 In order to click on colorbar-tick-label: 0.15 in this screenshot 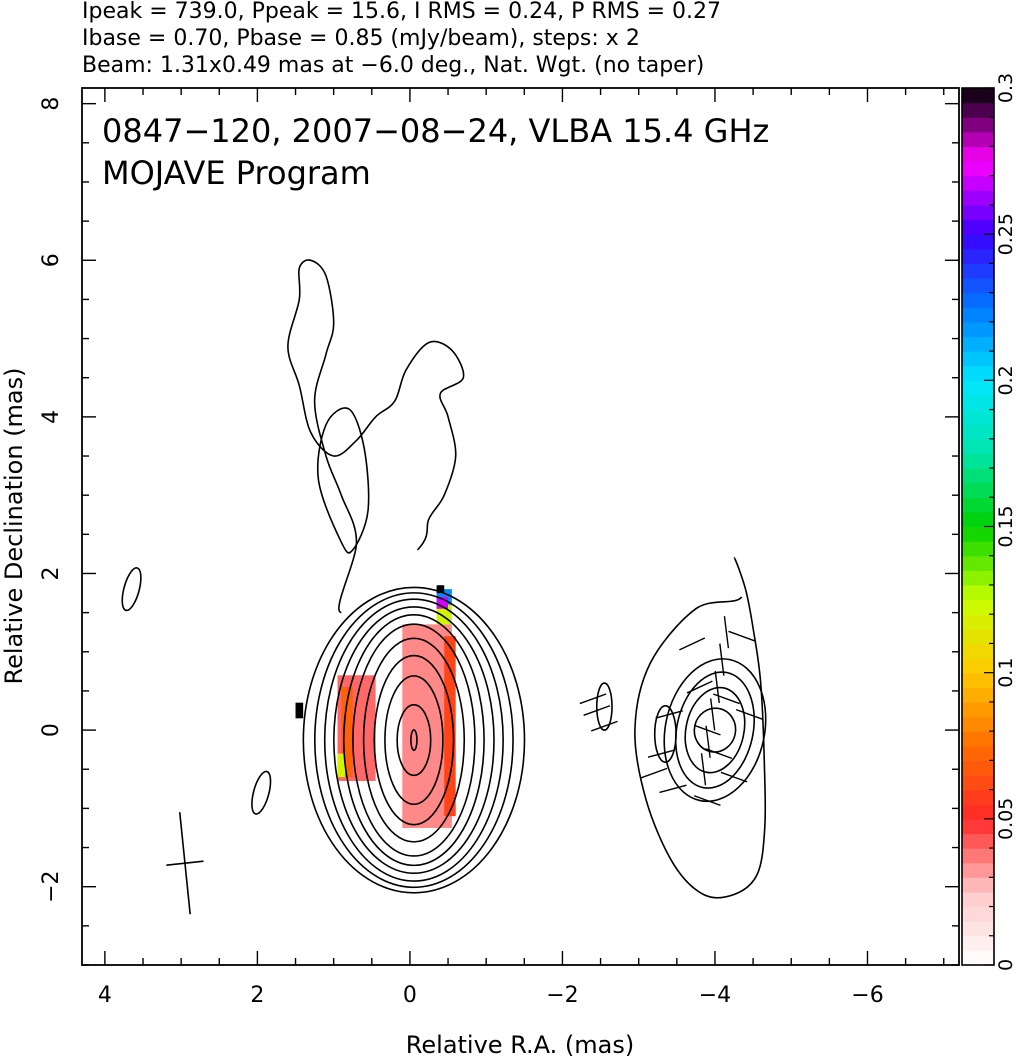, I will do `click(1006, 526)`.